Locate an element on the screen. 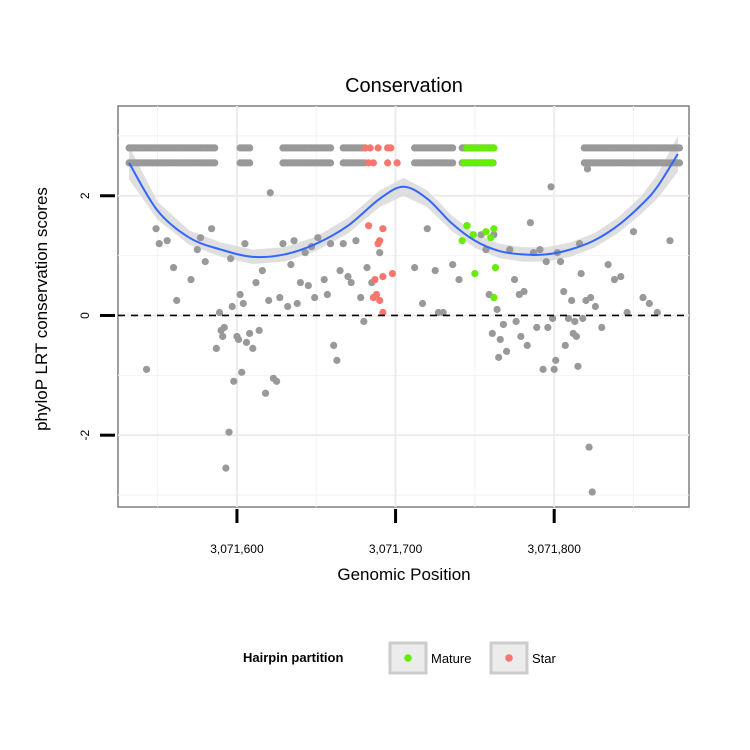  series-Mature is located at coordinates (479, 223).